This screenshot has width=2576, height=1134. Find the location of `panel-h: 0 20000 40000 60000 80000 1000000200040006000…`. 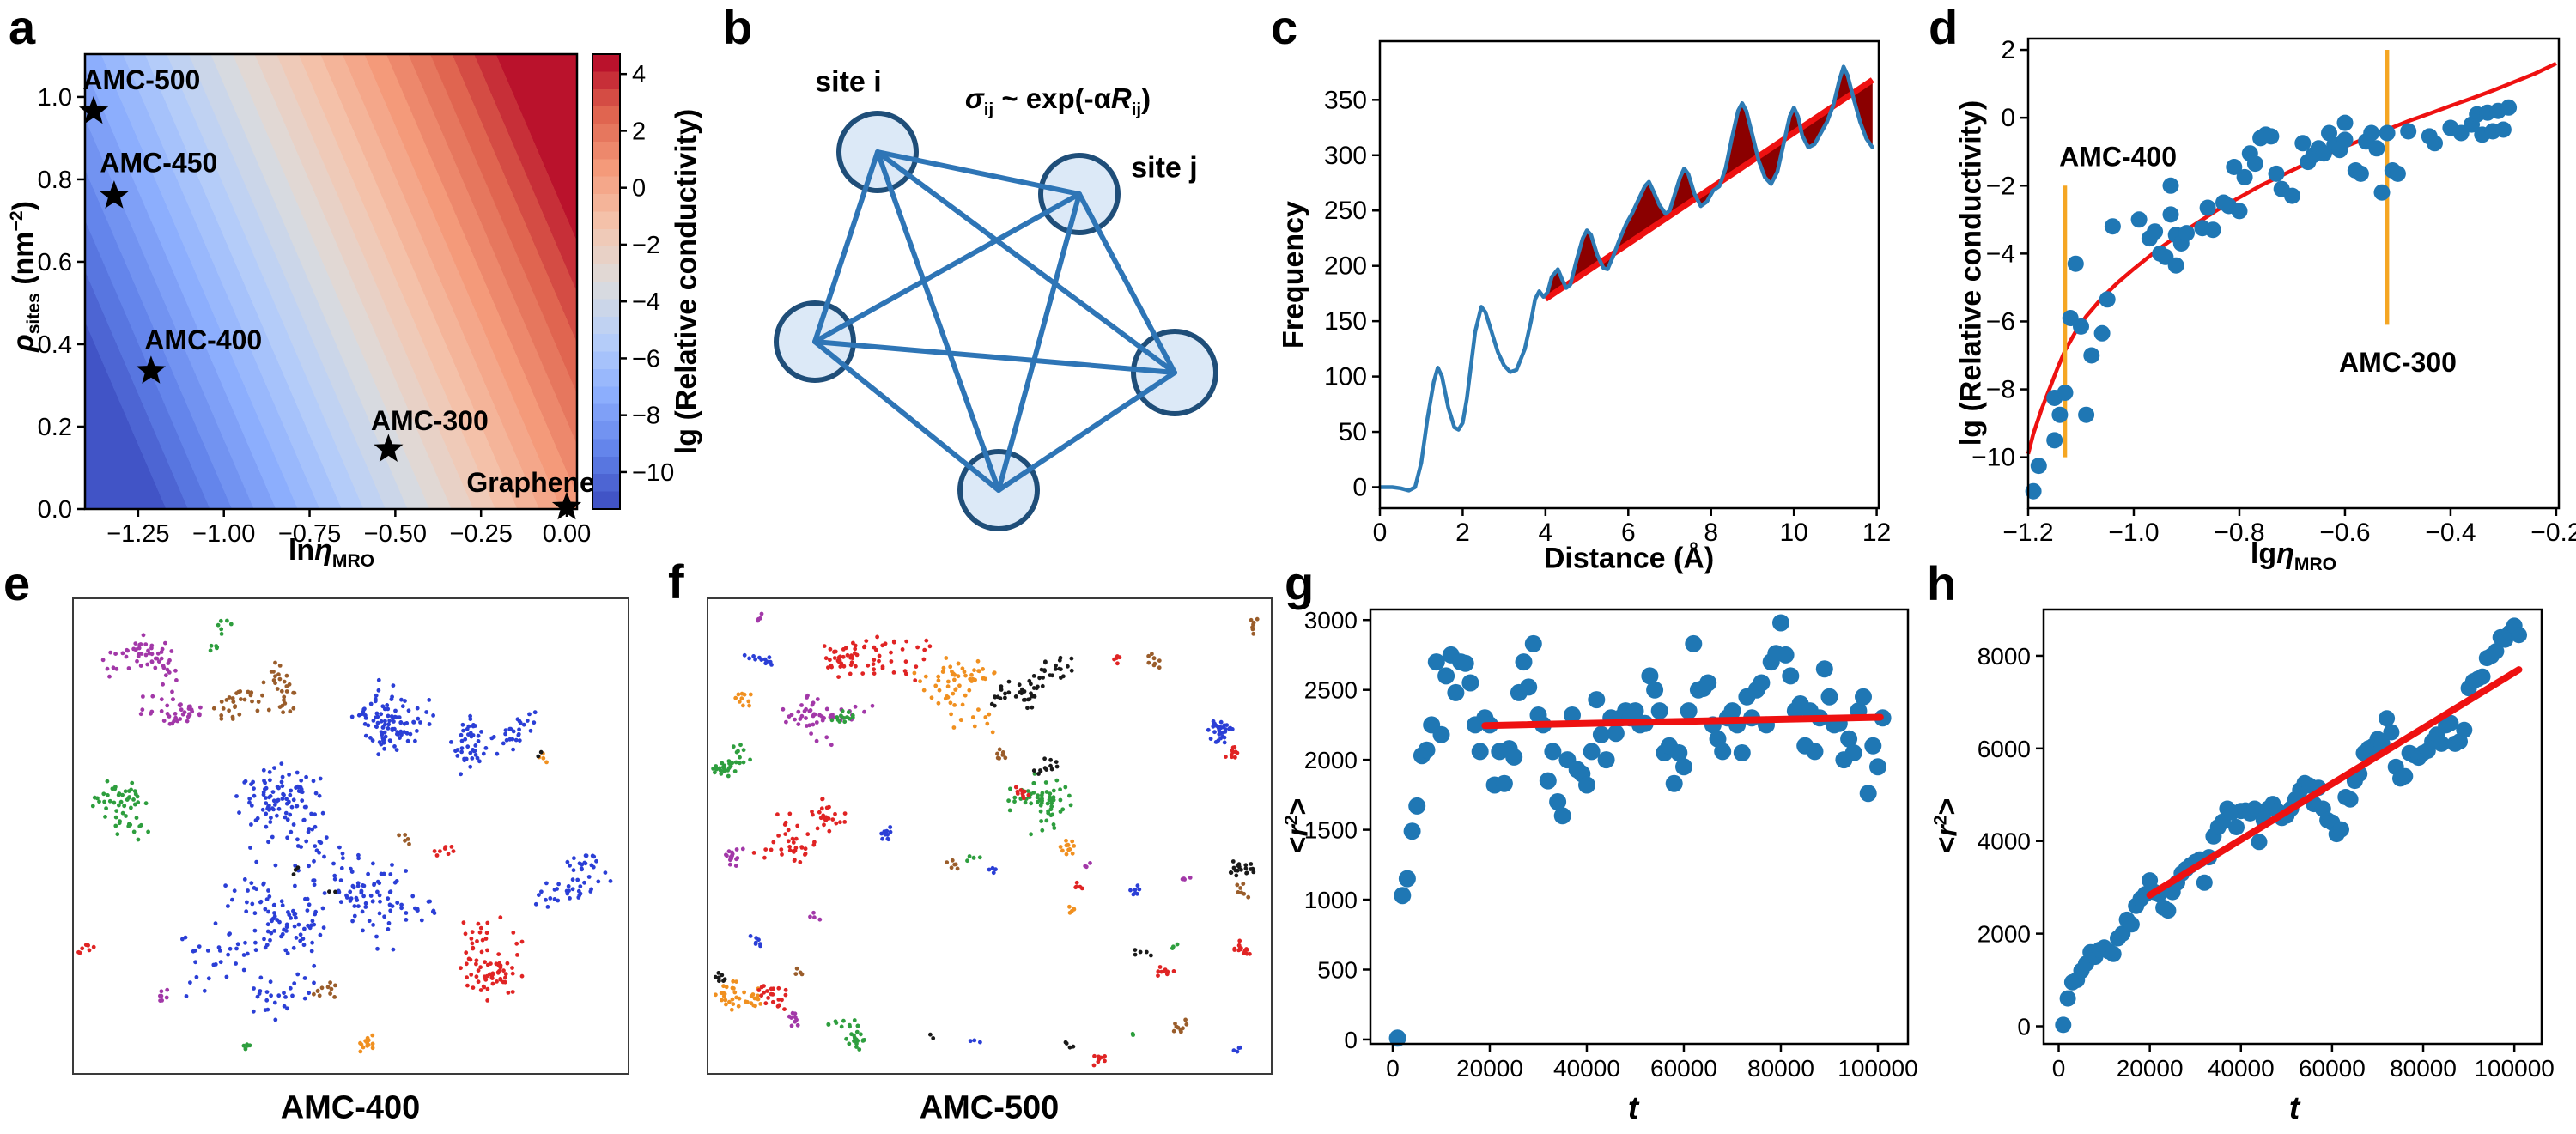

panel-h: 0 20000 40000 60000 80000 1000000200040006000… is located at coordinates (2266, 845).